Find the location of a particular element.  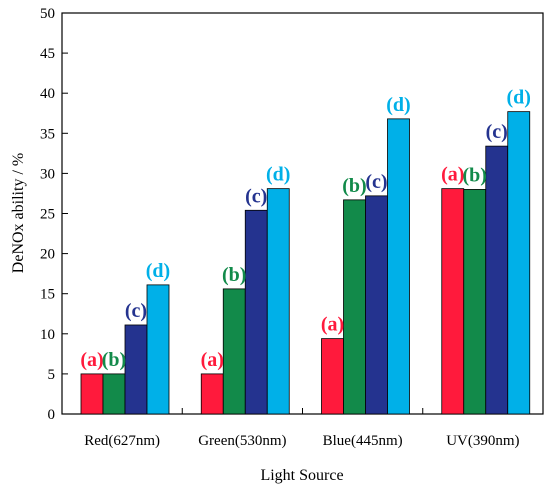

y-tick-label: 20 is located at coordinates (47, 255).